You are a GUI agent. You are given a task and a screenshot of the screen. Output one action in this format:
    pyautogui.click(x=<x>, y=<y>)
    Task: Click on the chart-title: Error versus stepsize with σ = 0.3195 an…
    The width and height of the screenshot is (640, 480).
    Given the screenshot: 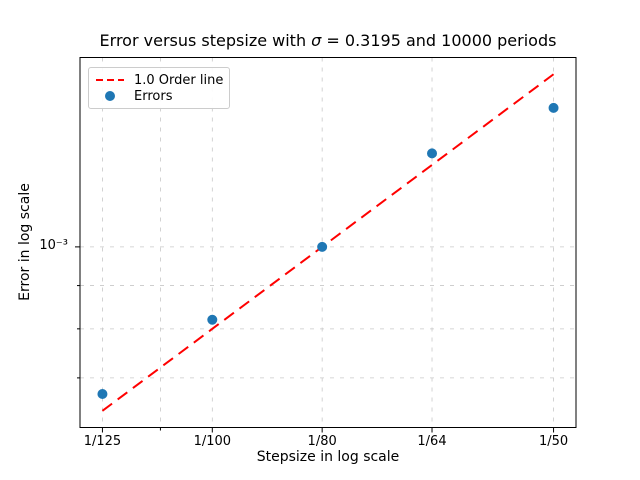 What is the action you would take?
    pyautogui.click(x=320, y=40)
    